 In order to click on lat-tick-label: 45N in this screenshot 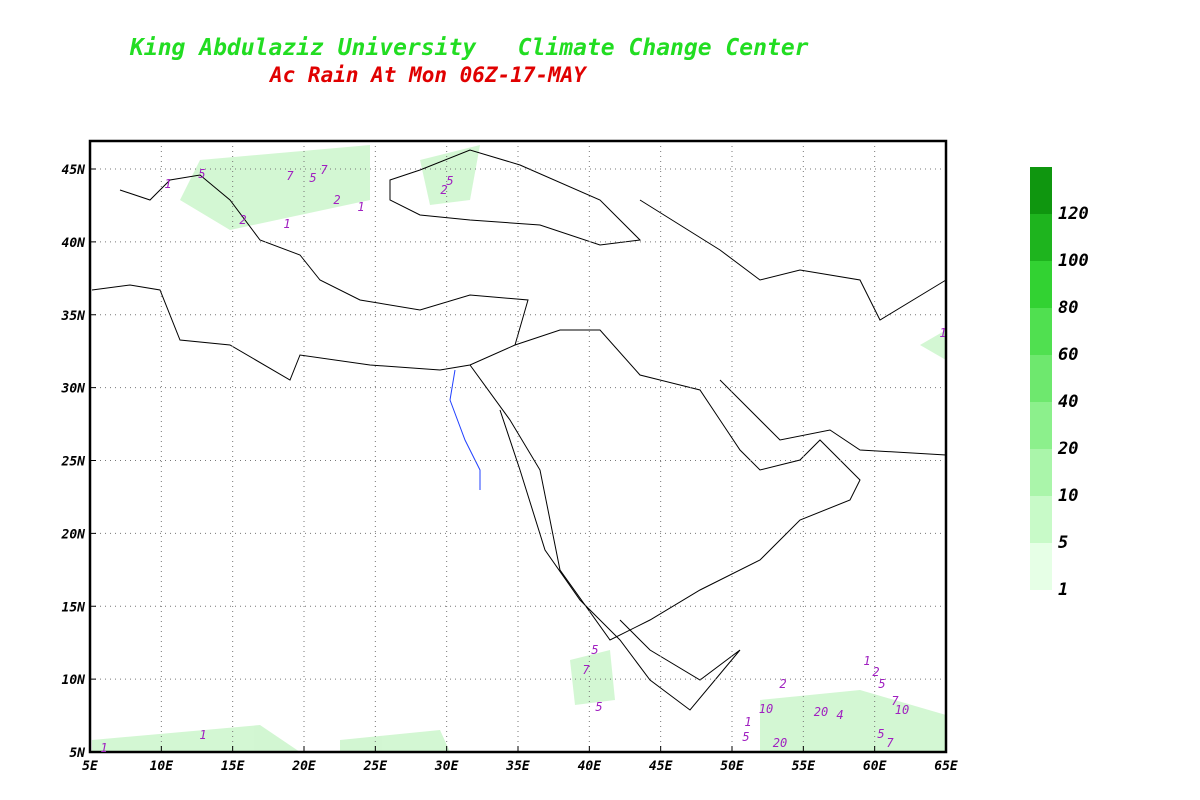, I will do `click(74, 170)`.